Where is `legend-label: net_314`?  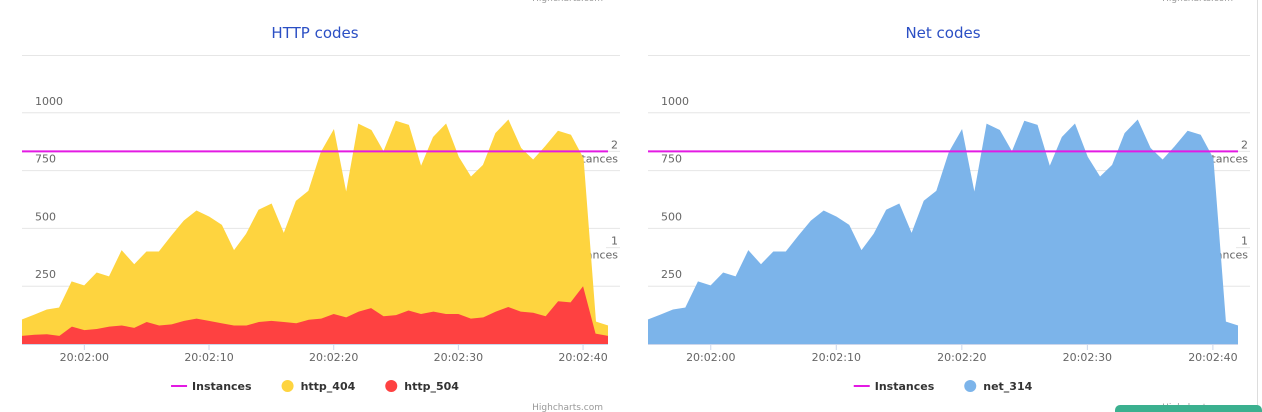 legend-label: net_314 is located at coordinates (1007, 386).